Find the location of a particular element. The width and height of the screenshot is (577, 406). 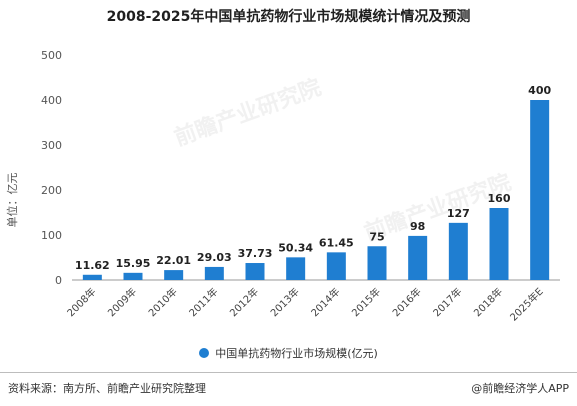

legend-swatch is located at coordinates (204, 353).